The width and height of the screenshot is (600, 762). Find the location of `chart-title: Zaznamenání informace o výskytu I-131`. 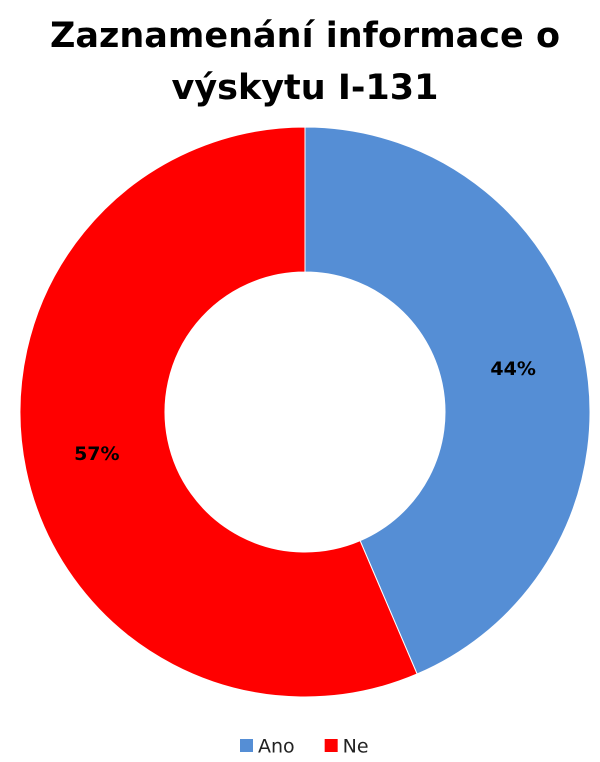

chart-title: Zaznamenání informace o výskytu I-131 is located at coordinates (305, 62).